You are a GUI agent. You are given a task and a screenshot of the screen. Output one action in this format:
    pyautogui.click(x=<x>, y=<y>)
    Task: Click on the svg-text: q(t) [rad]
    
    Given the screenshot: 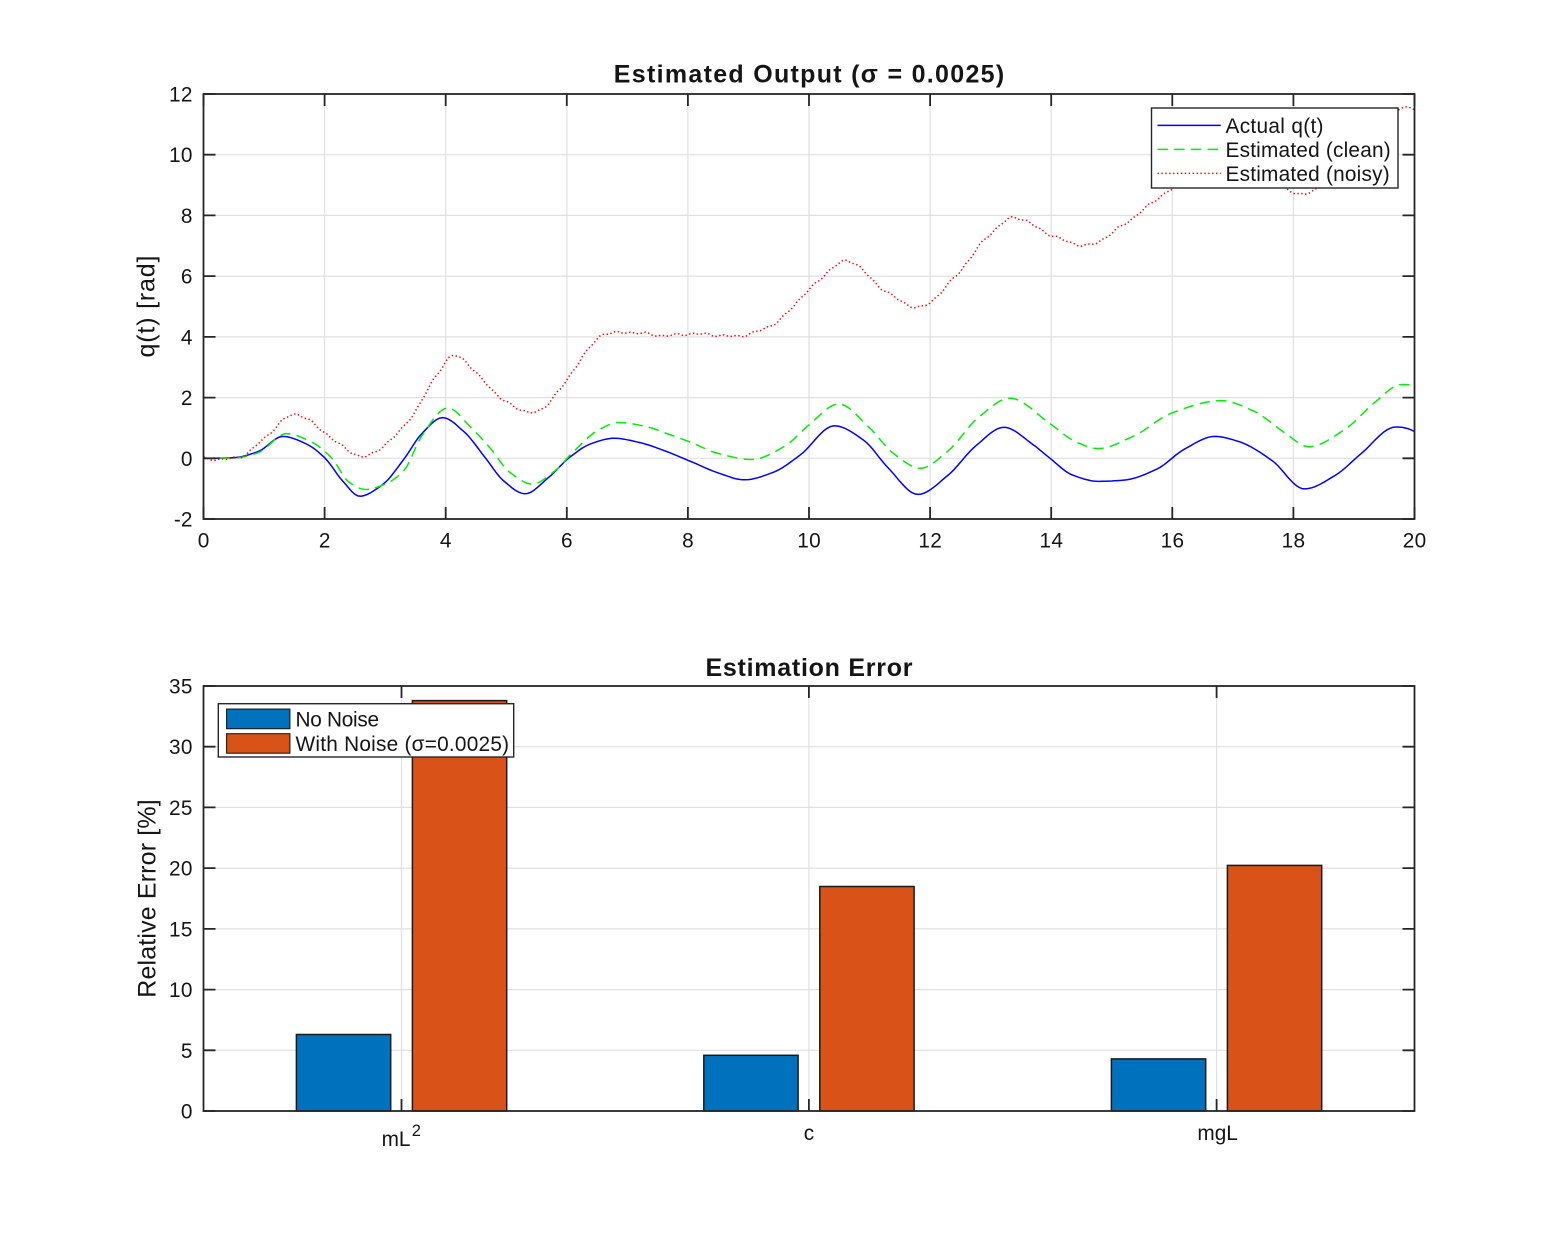 What is the action you would take?
    pyautogui.click(x=147, y=306)
    